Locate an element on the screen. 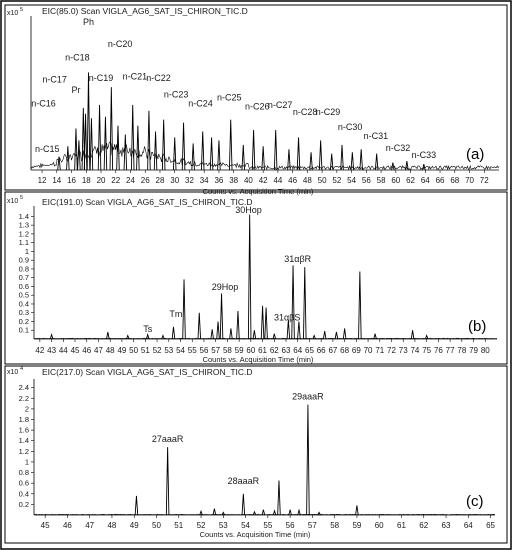  y-tick-label: 0.5 is located at coordinates (24, 295).